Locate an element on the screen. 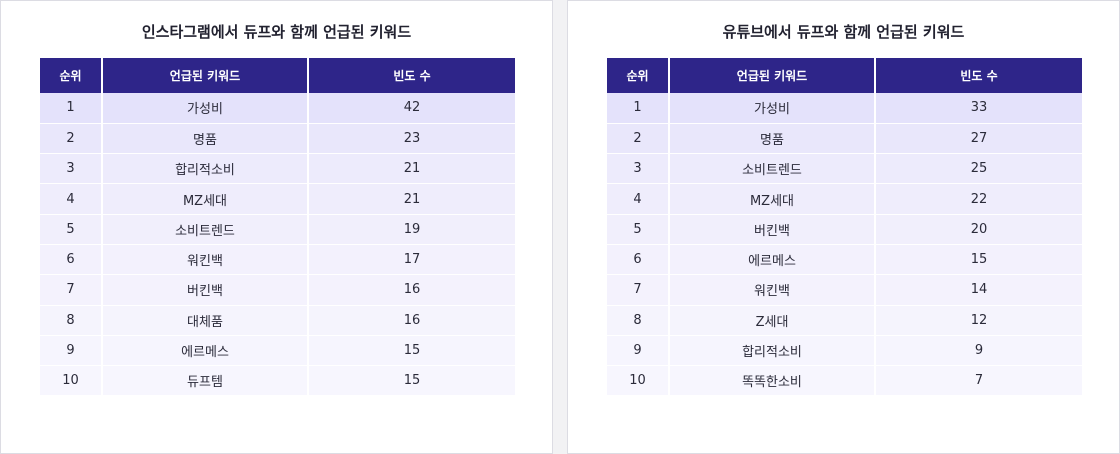 Image resolution: width=1120 pixels, height=454 pixels. table-row: 4 MZ세대 22 is located at coordinates (844, 199).